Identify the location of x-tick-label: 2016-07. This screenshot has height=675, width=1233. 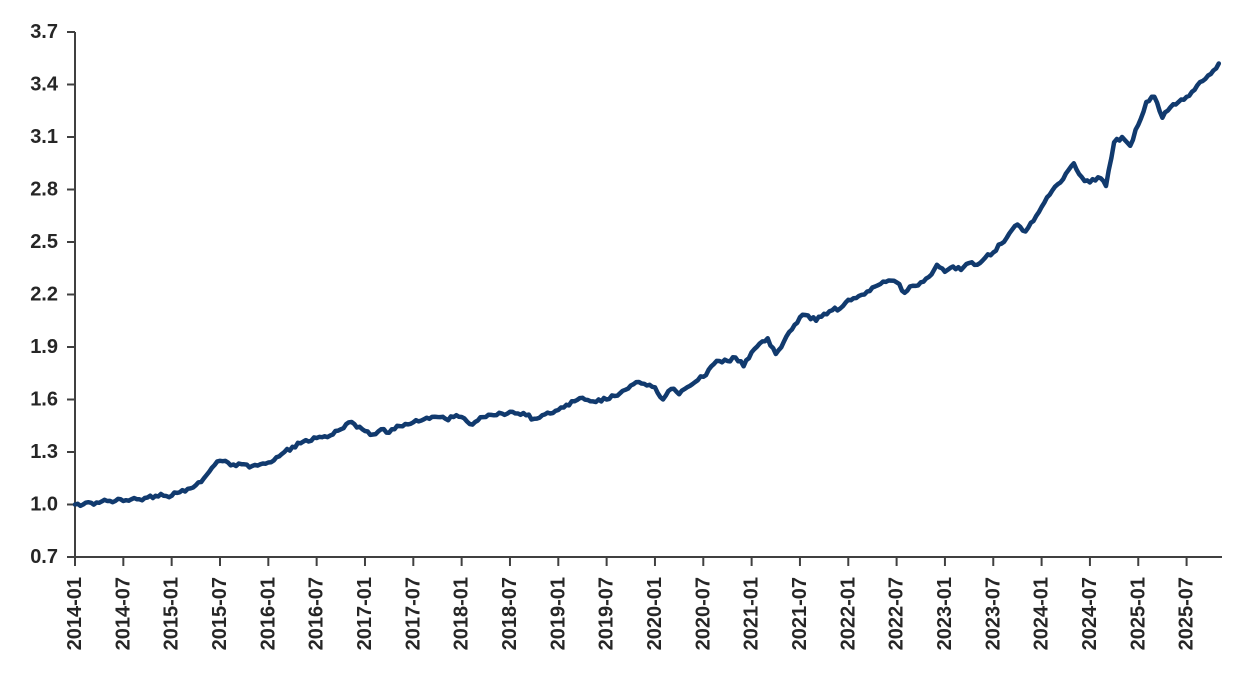
(317, 613).